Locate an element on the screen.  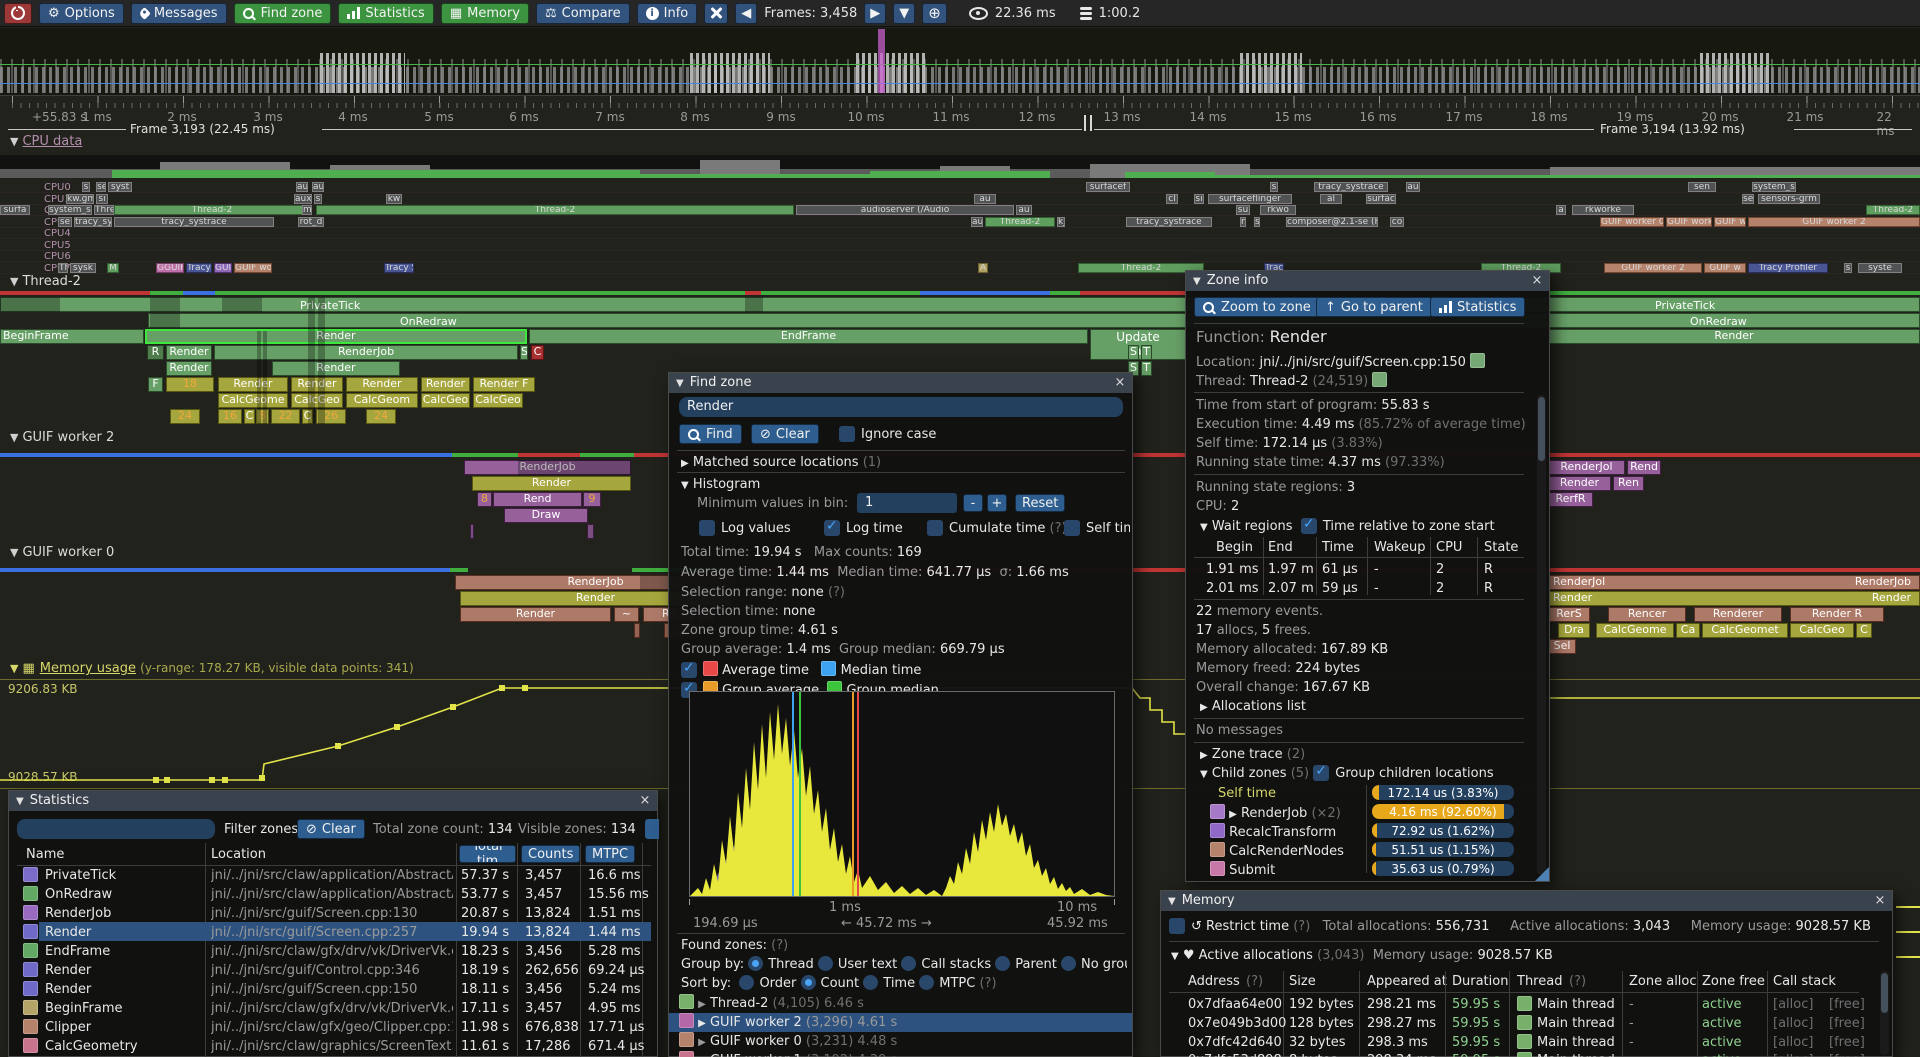
self-time-checkbox is located at coordinates (1072, 528).